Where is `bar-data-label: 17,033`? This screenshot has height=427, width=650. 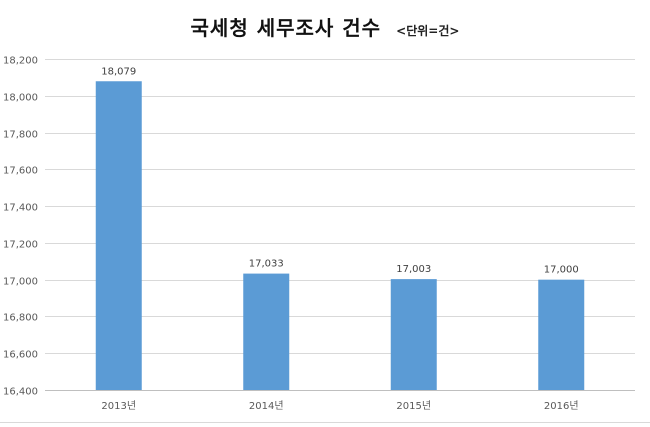
bar-data-label: 17,033 is located at coordinates (266, 264).